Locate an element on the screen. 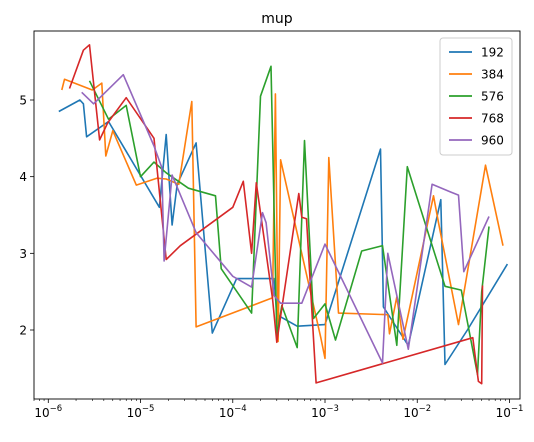  x-tick-label: 10⁻¹ is located at coordinates (510, 412).